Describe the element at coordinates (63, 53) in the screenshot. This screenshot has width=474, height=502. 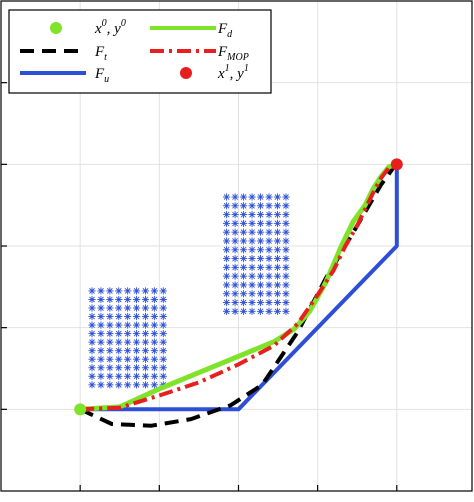
I see `legend-entry-ft: Ft` at that location.